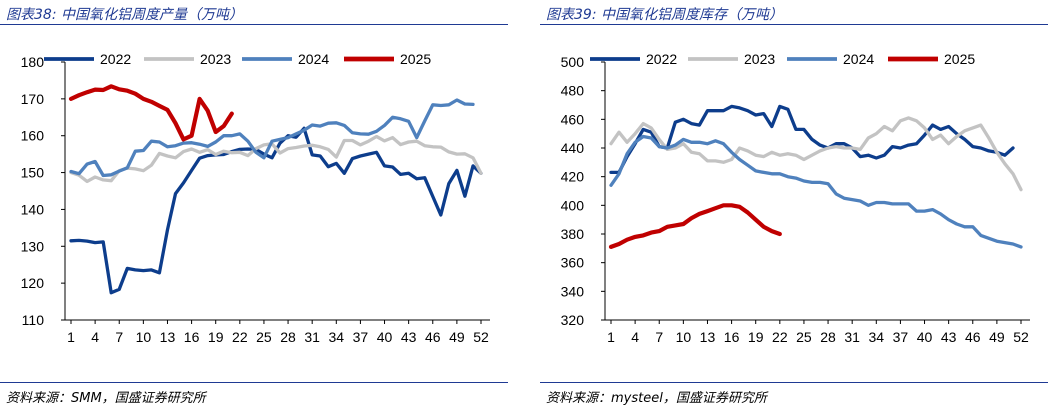 This screenshot has height=412, width=1055. What do you see at coordinates (656, 398) in the screenshot?
I see `right-source-note: 资料来源：mysteel，国盛证券研究所` at bounding box center [656, 398].